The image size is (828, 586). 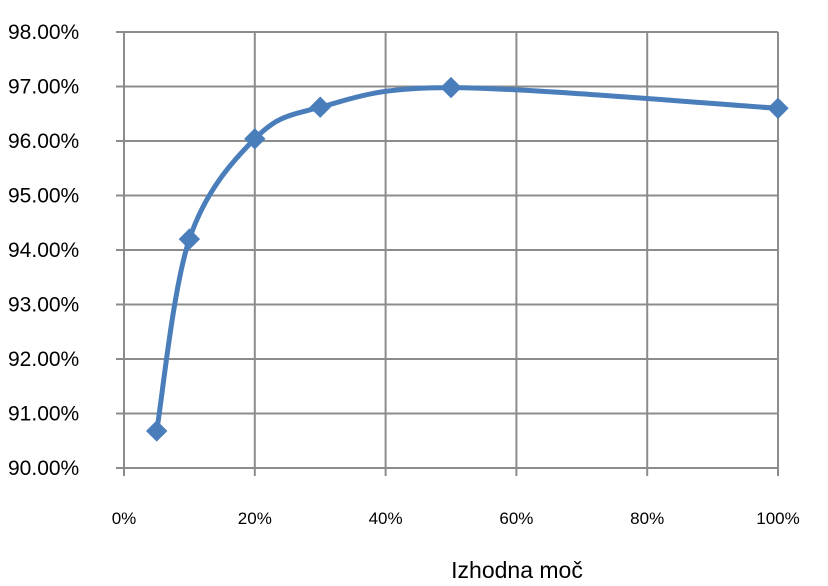 I want to click on y-tick-label: 91.00%, so click(x=43, y=414).